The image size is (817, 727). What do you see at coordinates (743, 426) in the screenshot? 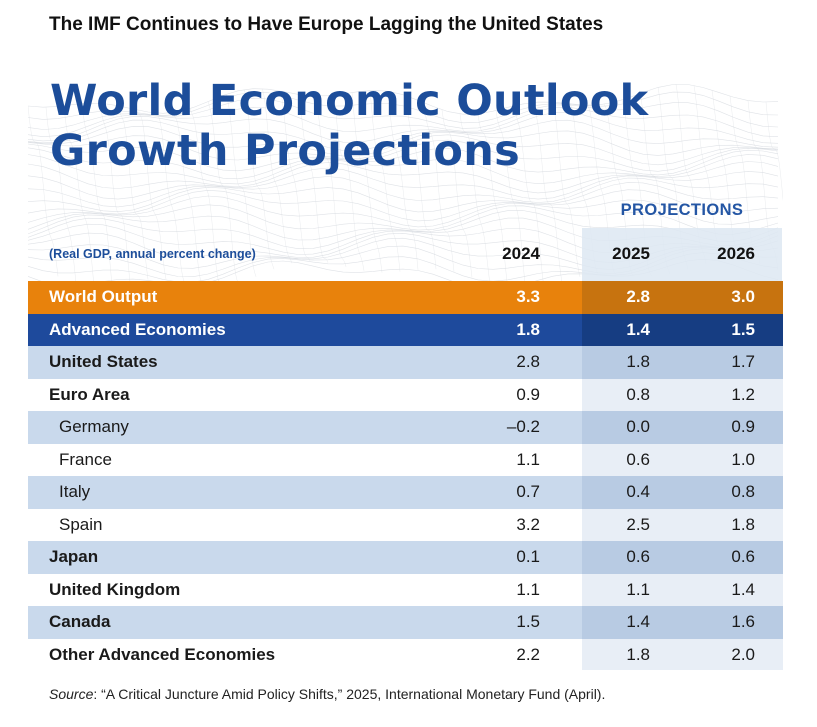
I see `cell-2026: 0.9` at bounding box center [743, 426].